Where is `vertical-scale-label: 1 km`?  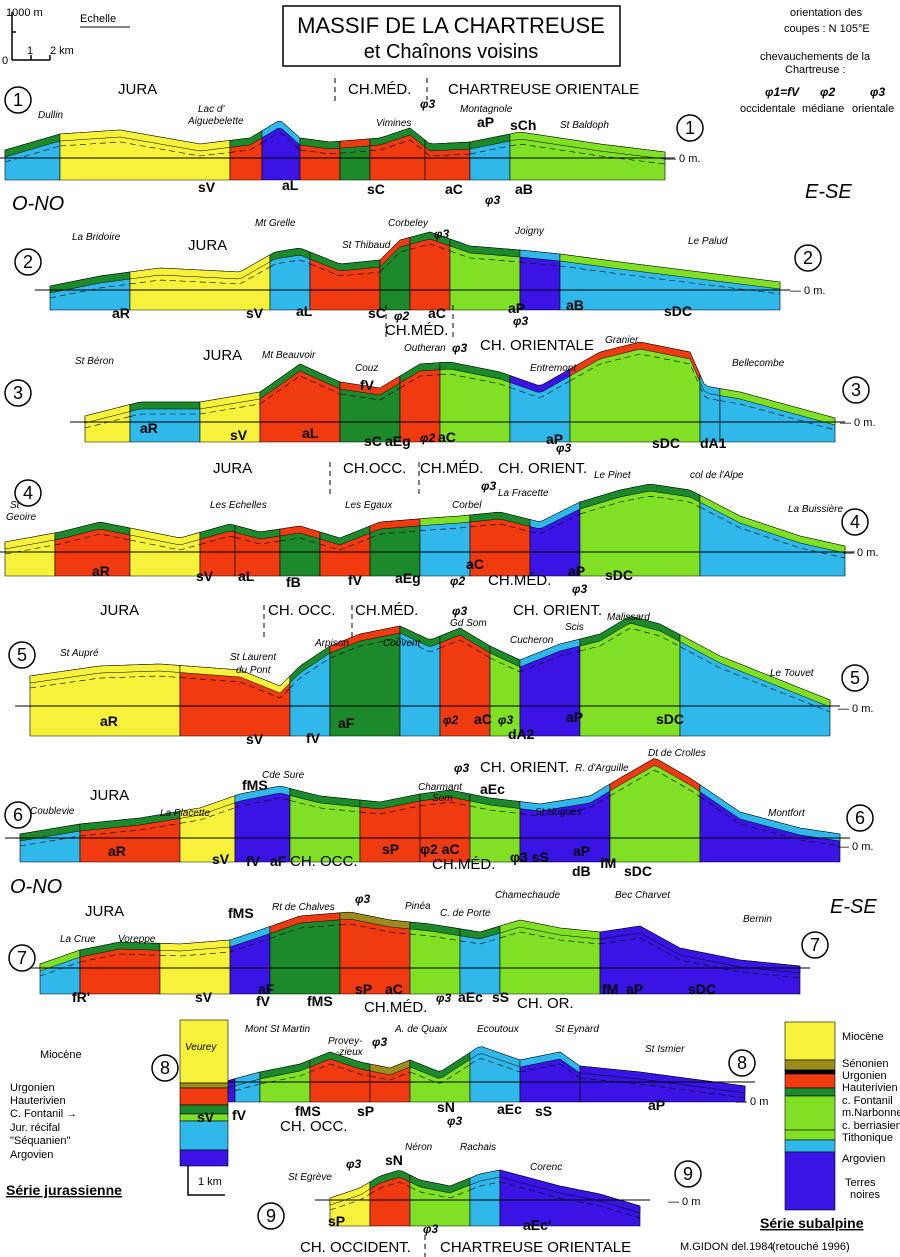 vertical-scale-label: 1 km is located at coordinates (210, 1182).